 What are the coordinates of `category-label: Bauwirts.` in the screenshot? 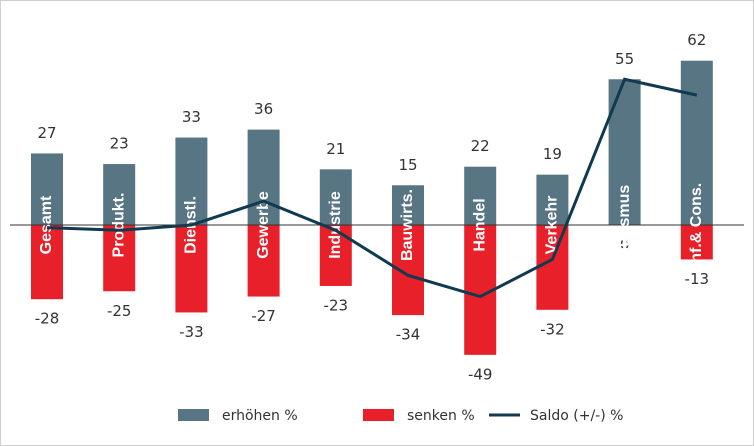 It's located at (407, 225).